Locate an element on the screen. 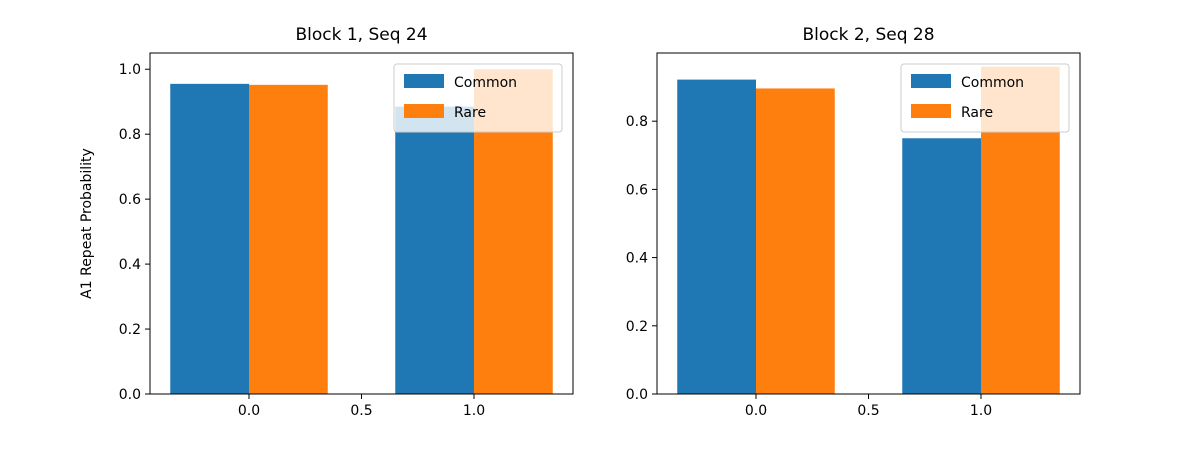 This screenshot has width=1200, height=450. y-axis-label: A1 Repeat Probability is located at coordinates (87, 223).